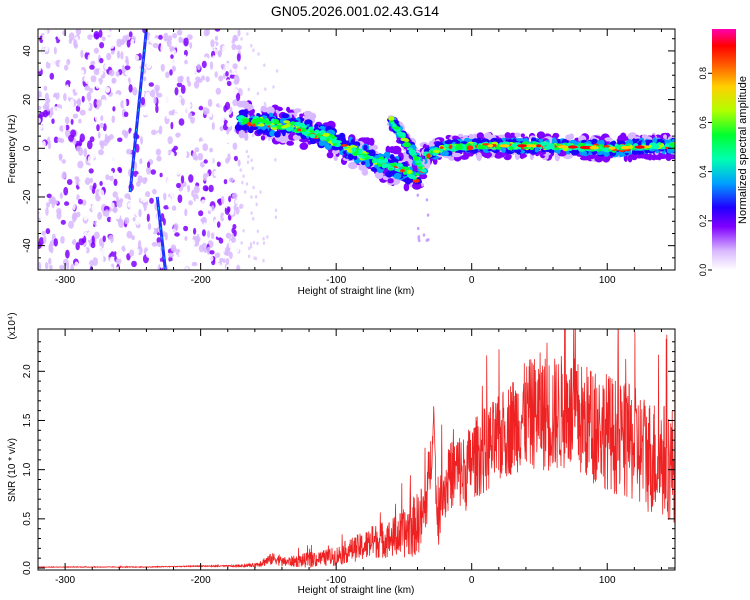 This screenshot has height=600, width=750. Describe the element at coordinates (703, 122) in the screenshot. I see `colorbar-tick-label: 0.6` at that location.